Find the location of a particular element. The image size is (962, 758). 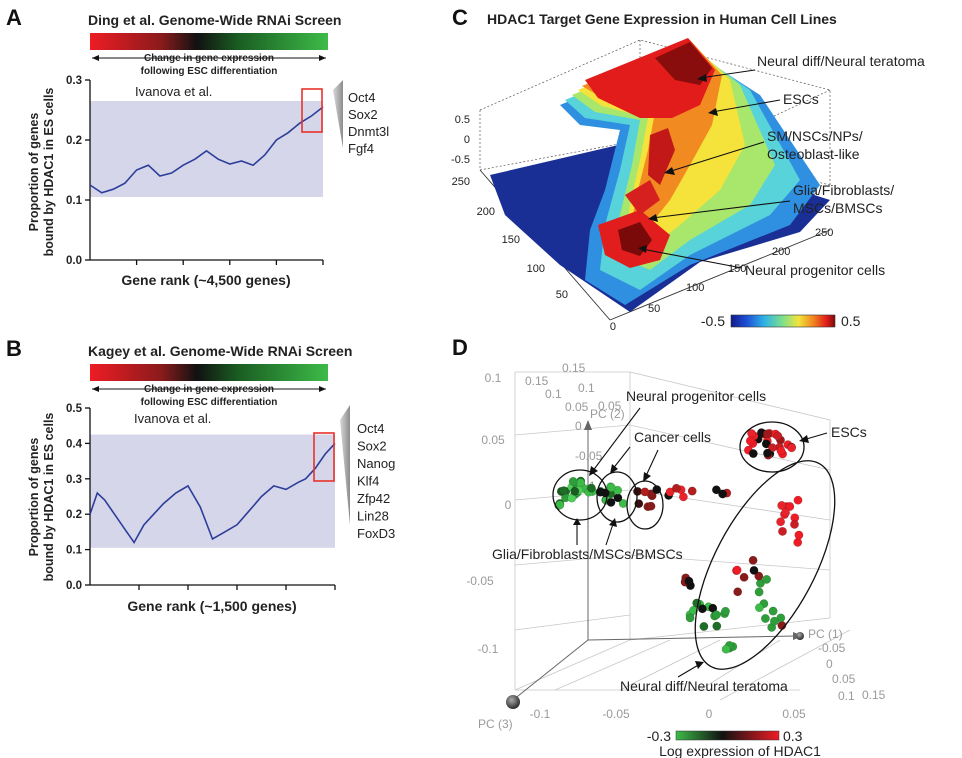

b-y-tick-label: 0.4 is located at coordinates (74, 444).